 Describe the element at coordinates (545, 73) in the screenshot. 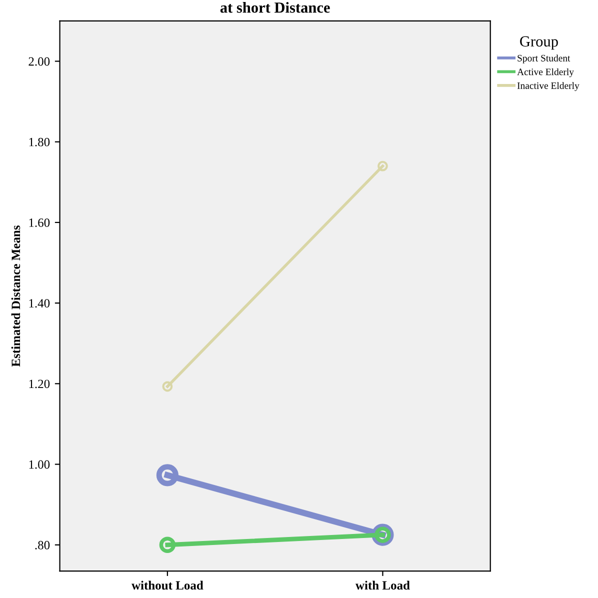

I see `legend-label: Active Elderly` at that location.